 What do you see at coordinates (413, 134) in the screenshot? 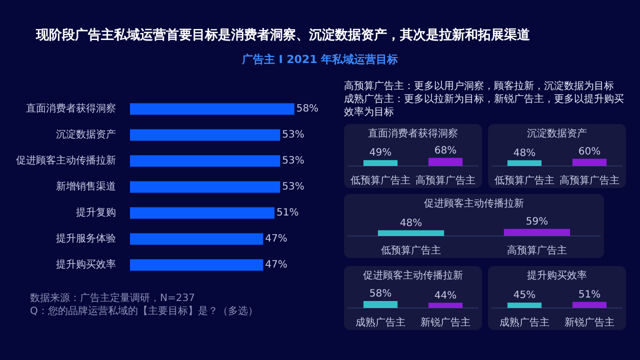
I see `chart-title: 直面消费者获得洞察` at bounding box center [413, 134].